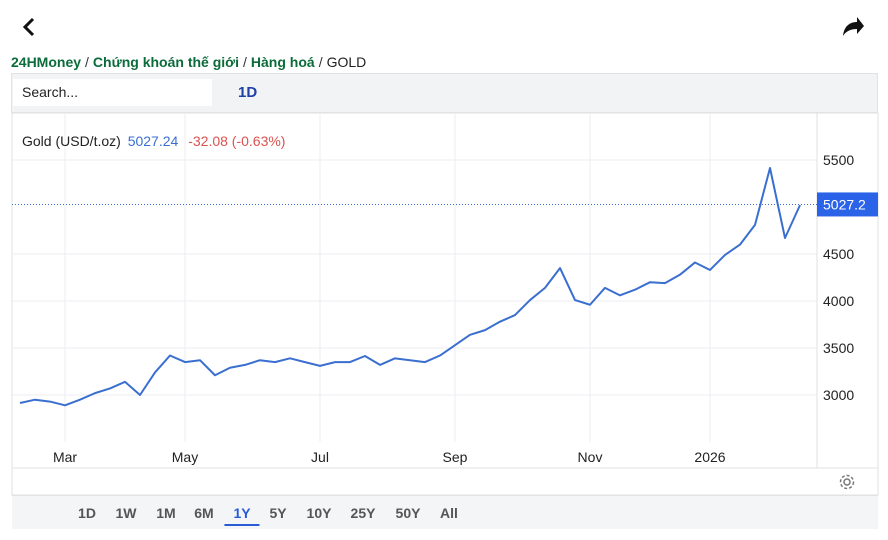 This screenshot has width=888, height=540. I want to click on x-tick-label: Sep, so click(455, 457).